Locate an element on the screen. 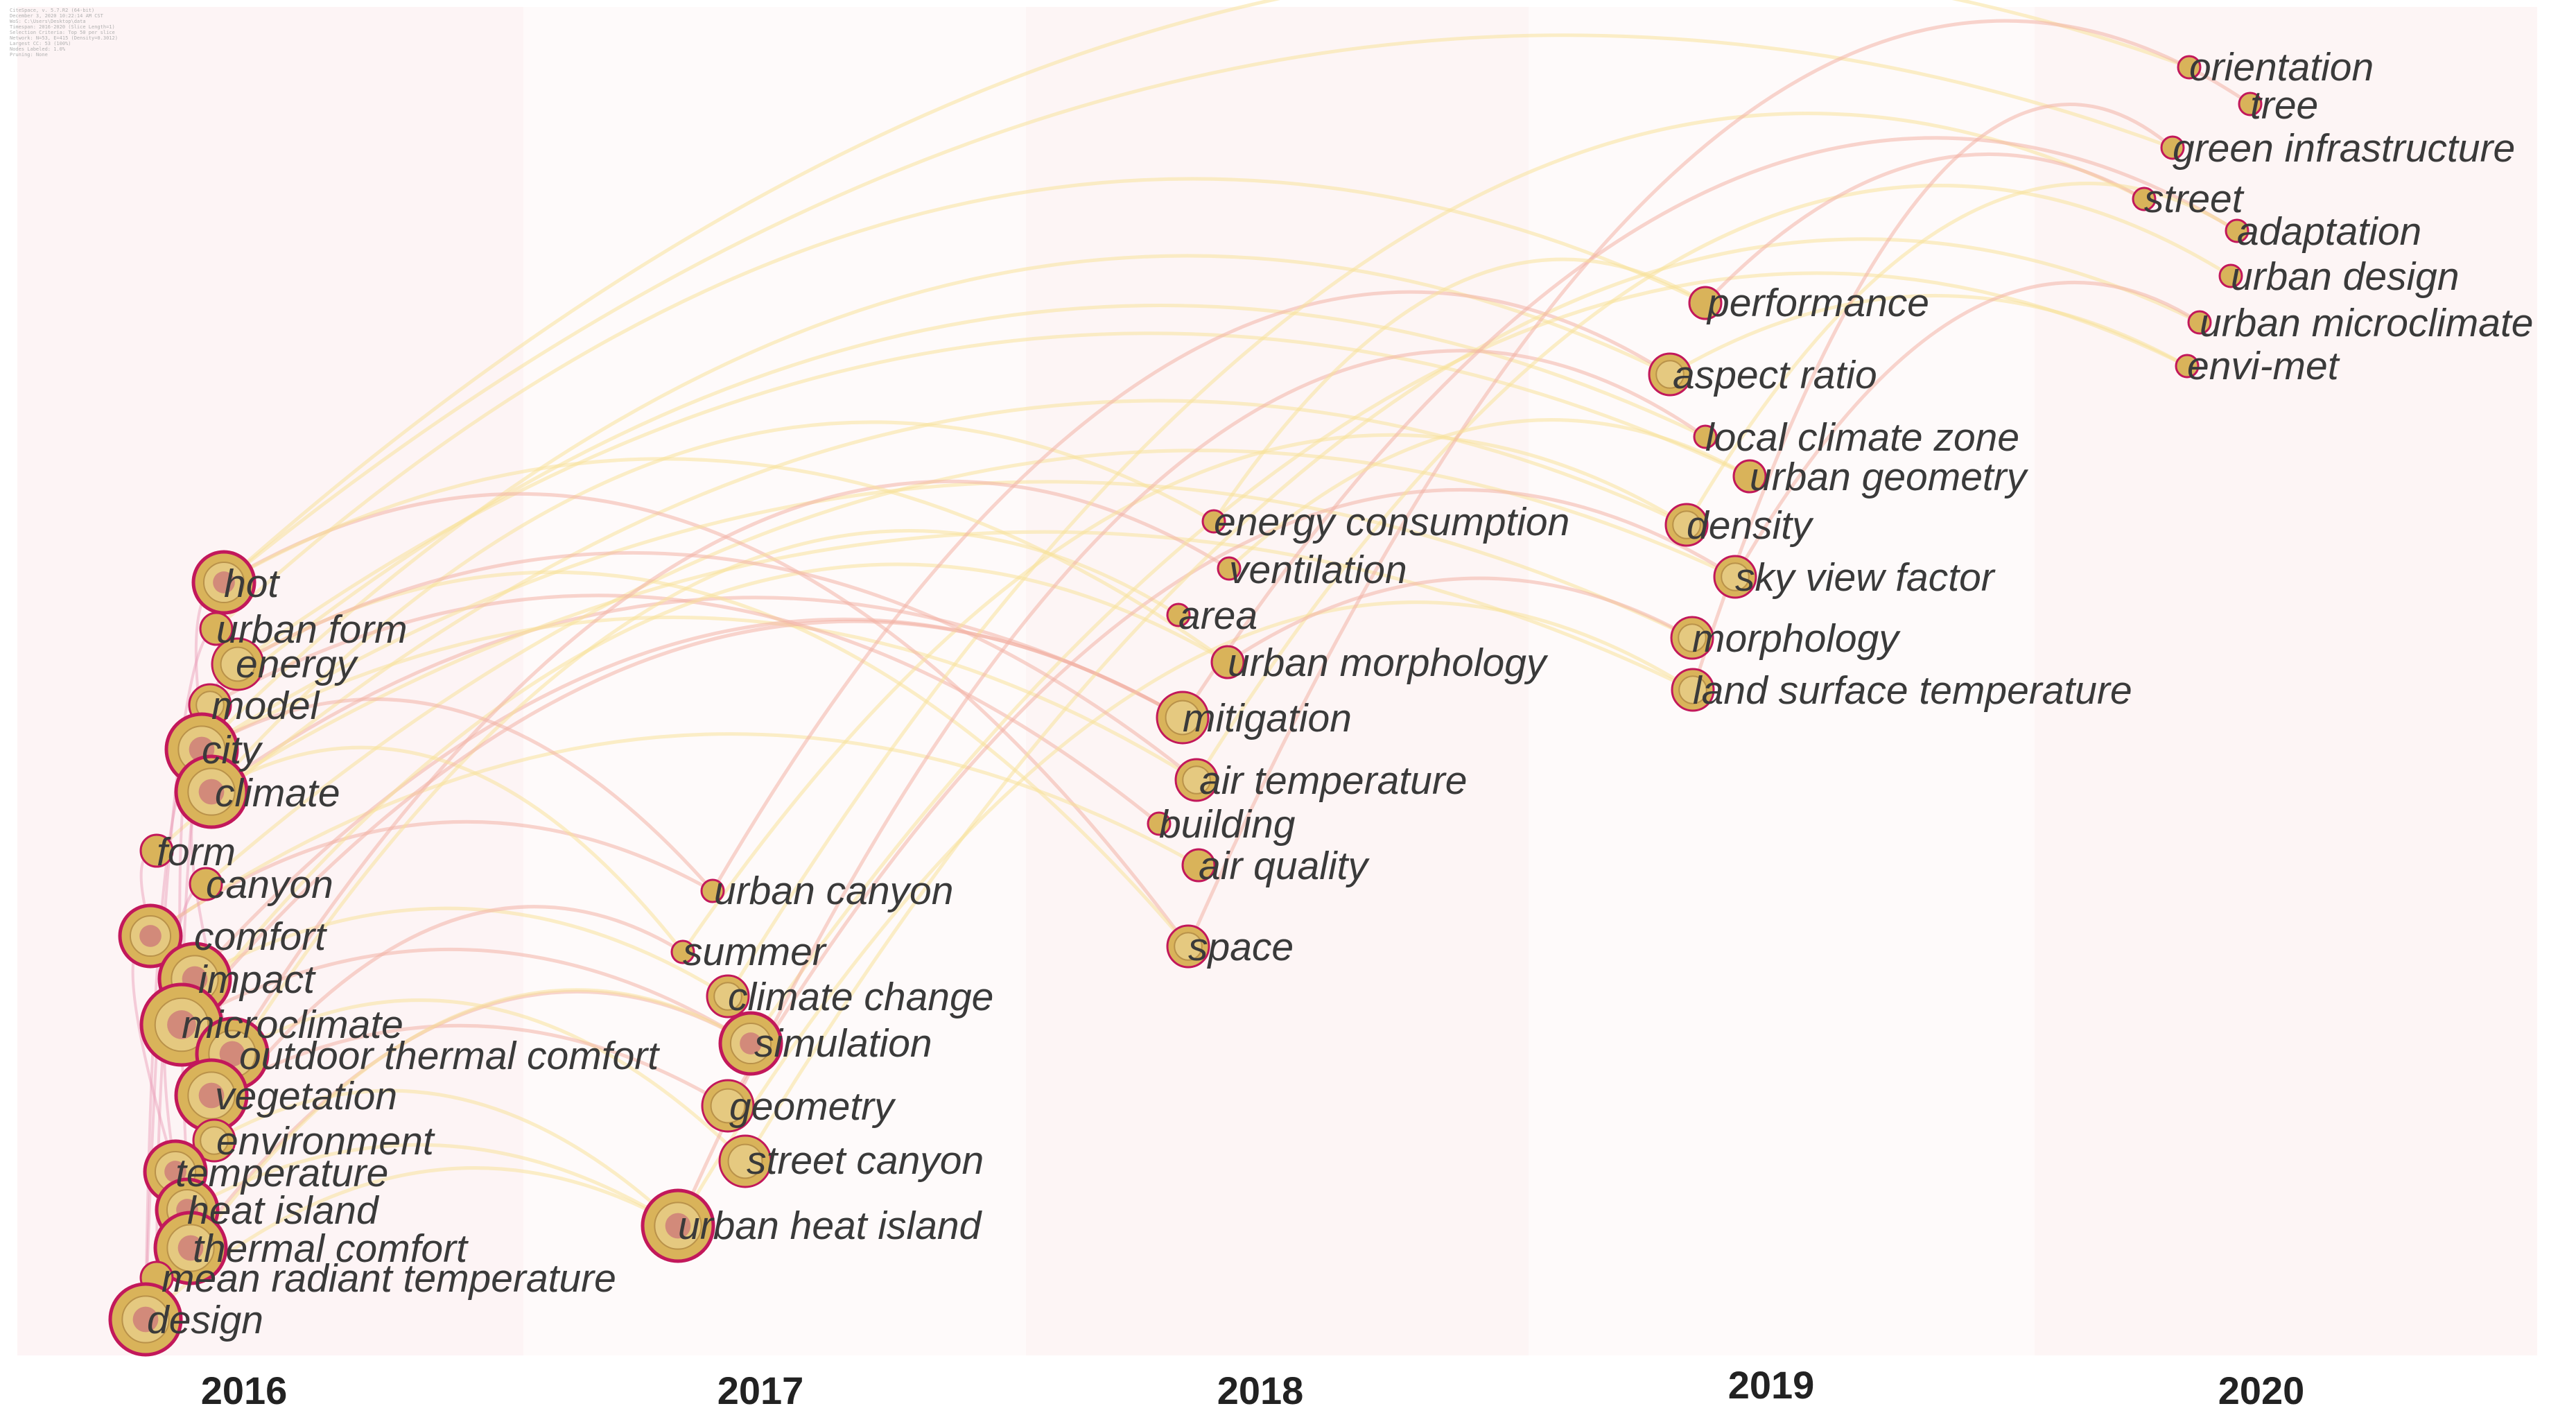  label-land-surface-temperature: land surface temperature is located at coordinates (1912, 690).